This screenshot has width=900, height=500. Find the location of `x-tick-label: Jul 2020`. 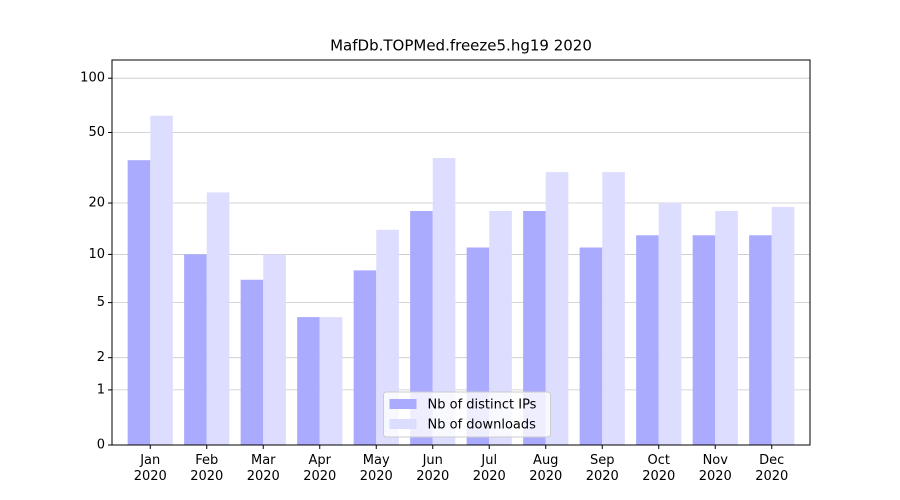

x-tick-label: Jul 2020 is located at coordinates (489, 468).